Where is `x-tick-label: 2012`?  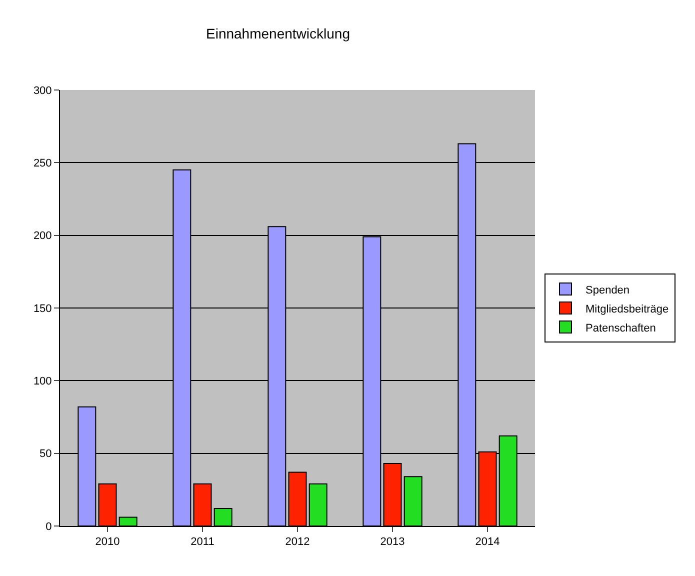 x-tick-label: 2012 is located at coordinates (297, 542).